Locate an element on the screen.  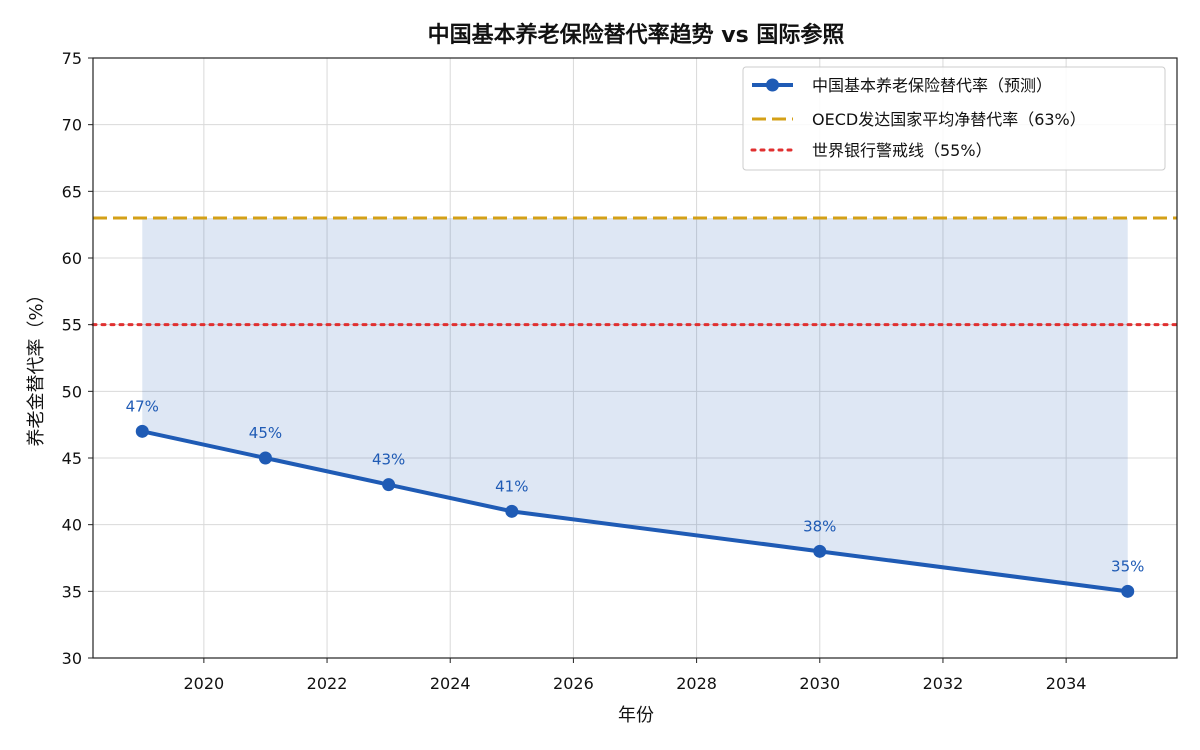
data-label: 35% is located at coordinates (1127, 566).